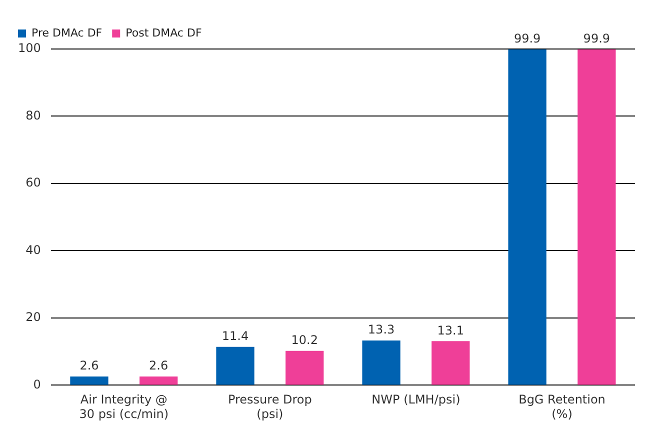  I want to click on legend-label: Post DMAc DF, so click(164, 33).